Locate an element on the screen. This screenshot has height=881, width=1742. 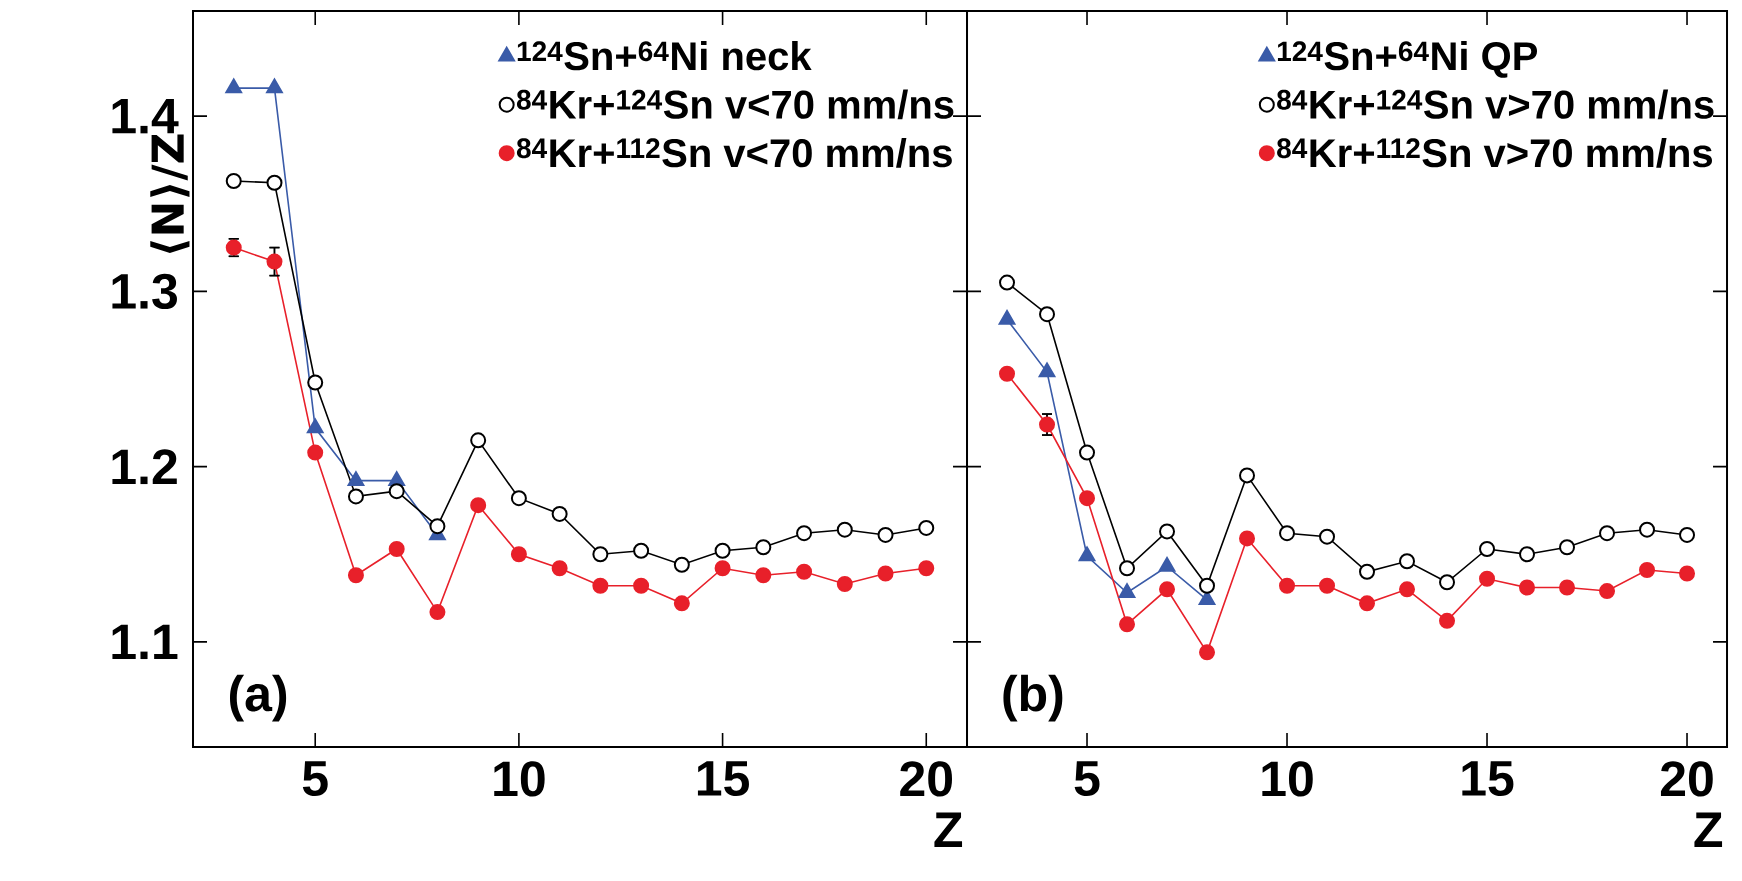
y-tick-label: 1.1 is located at coordinates (145, 642).